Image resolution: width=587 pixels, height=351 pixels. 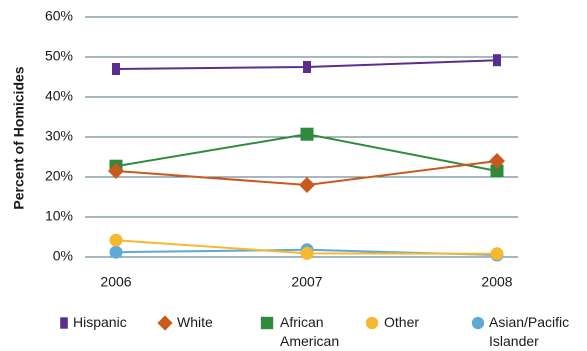 I want to click on y-axis-ticks: 0% 10% 20% 30% 40% 50% 60%, so click(x=59, y=136).